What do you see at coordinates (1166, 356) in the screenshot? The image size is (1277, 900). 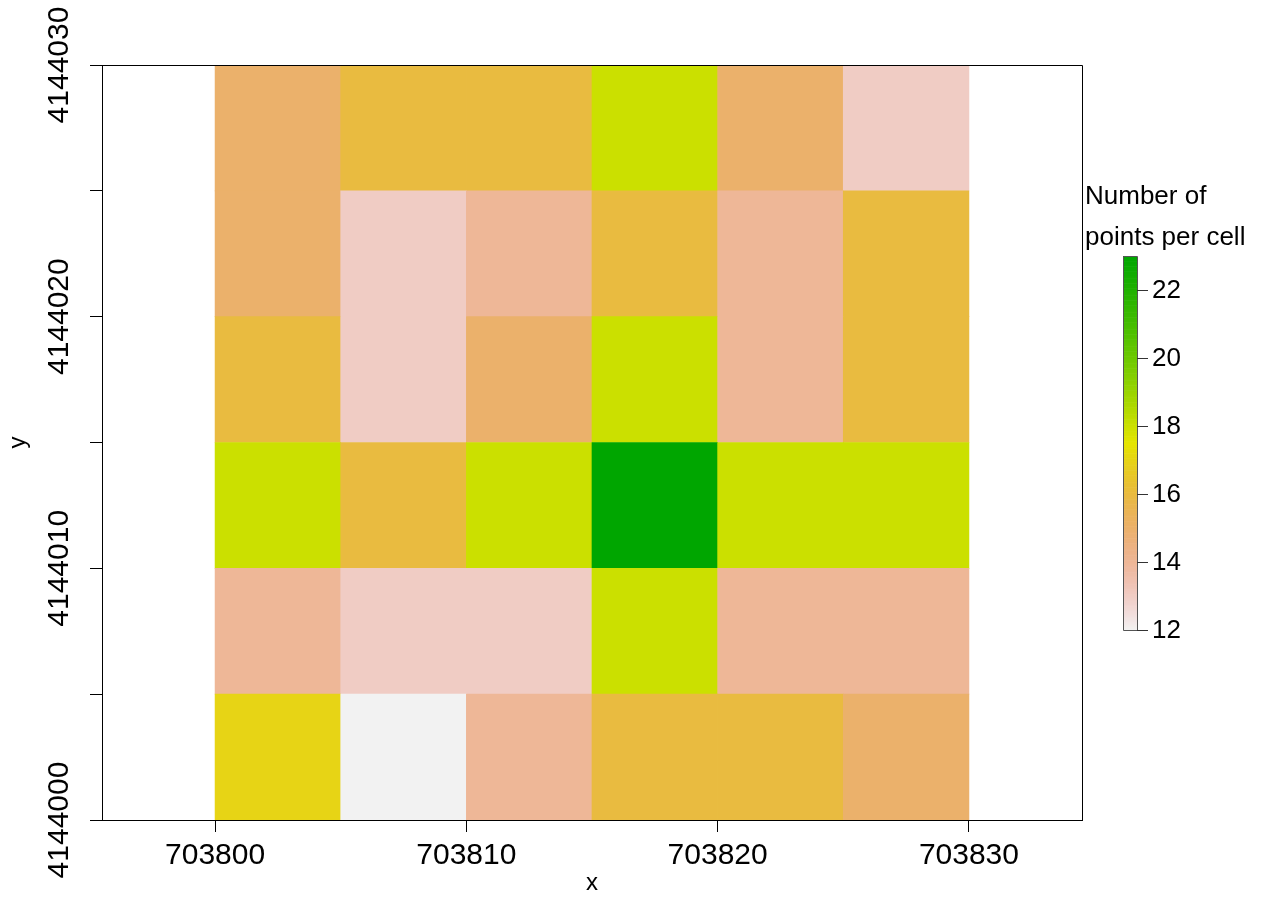 I see `color-bar-label: 20` at bounding box center [1166, 356].